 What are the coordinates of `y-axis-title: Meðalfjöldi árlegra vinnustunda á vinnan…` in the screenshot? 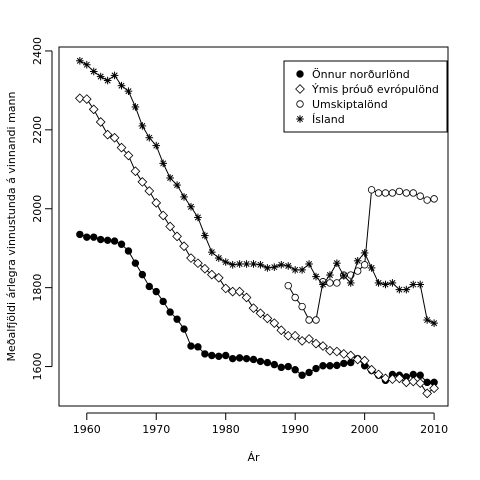 It's located at (11, 227).